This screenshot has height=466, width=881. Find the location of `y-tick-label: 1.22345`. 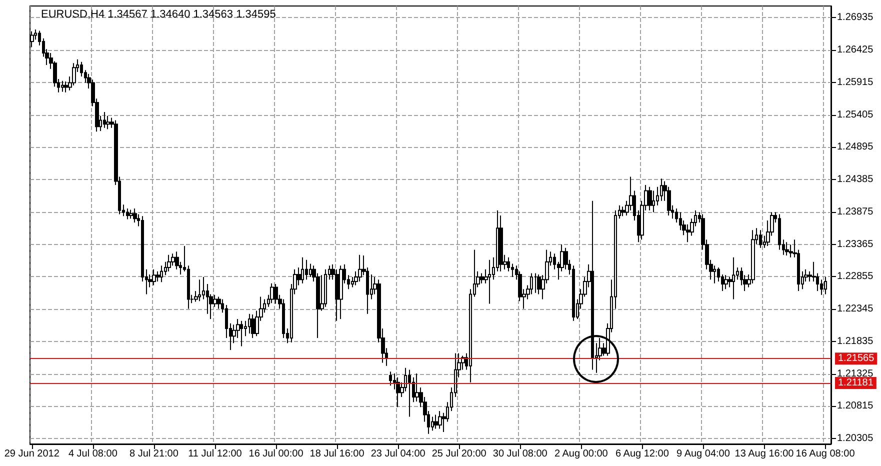

y-tick-label: 1.22345 is located at coordinates (855, 309).